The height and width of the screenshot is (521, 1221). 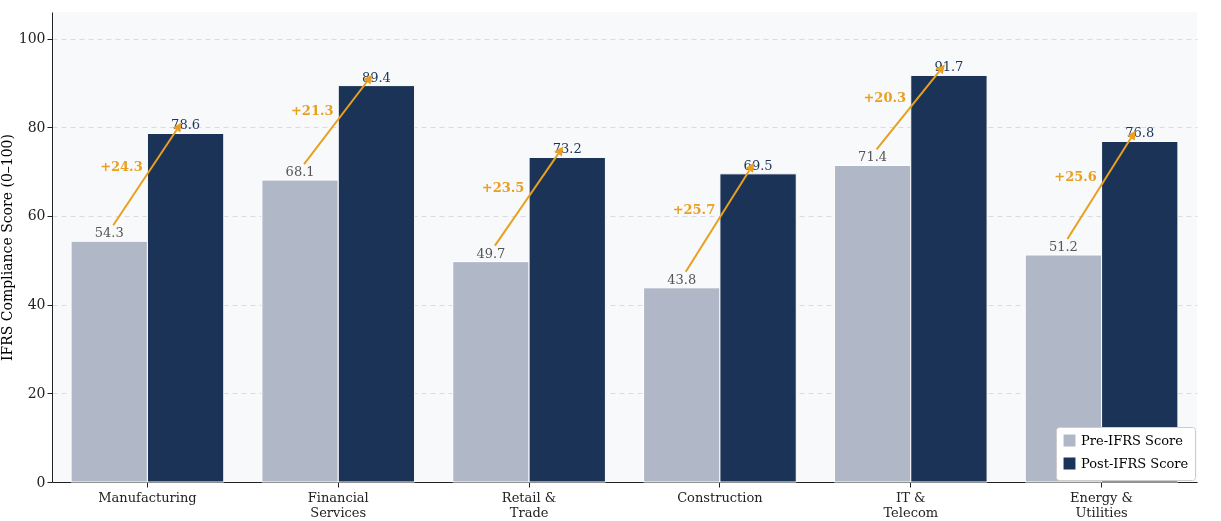 I want to click on annotation: +23.5, so click(x=503, y=187).